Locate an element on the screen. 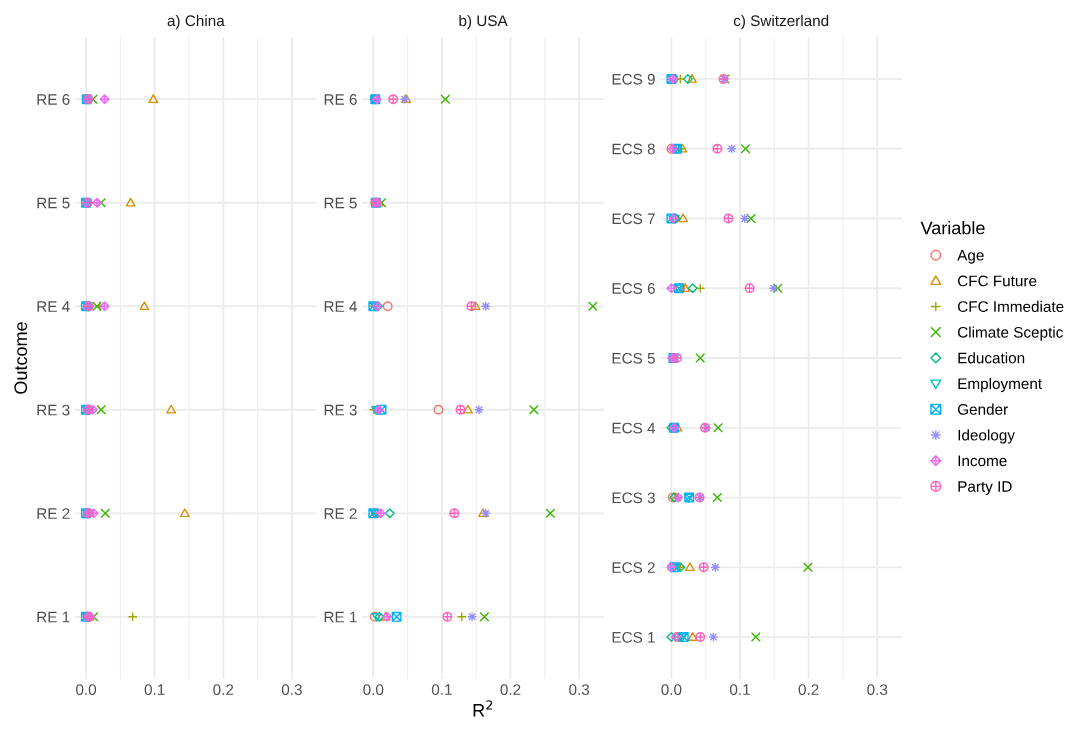 This screenshot has height=742, width=1088. legend-label: Employment is located at coordinates (1000, 385).